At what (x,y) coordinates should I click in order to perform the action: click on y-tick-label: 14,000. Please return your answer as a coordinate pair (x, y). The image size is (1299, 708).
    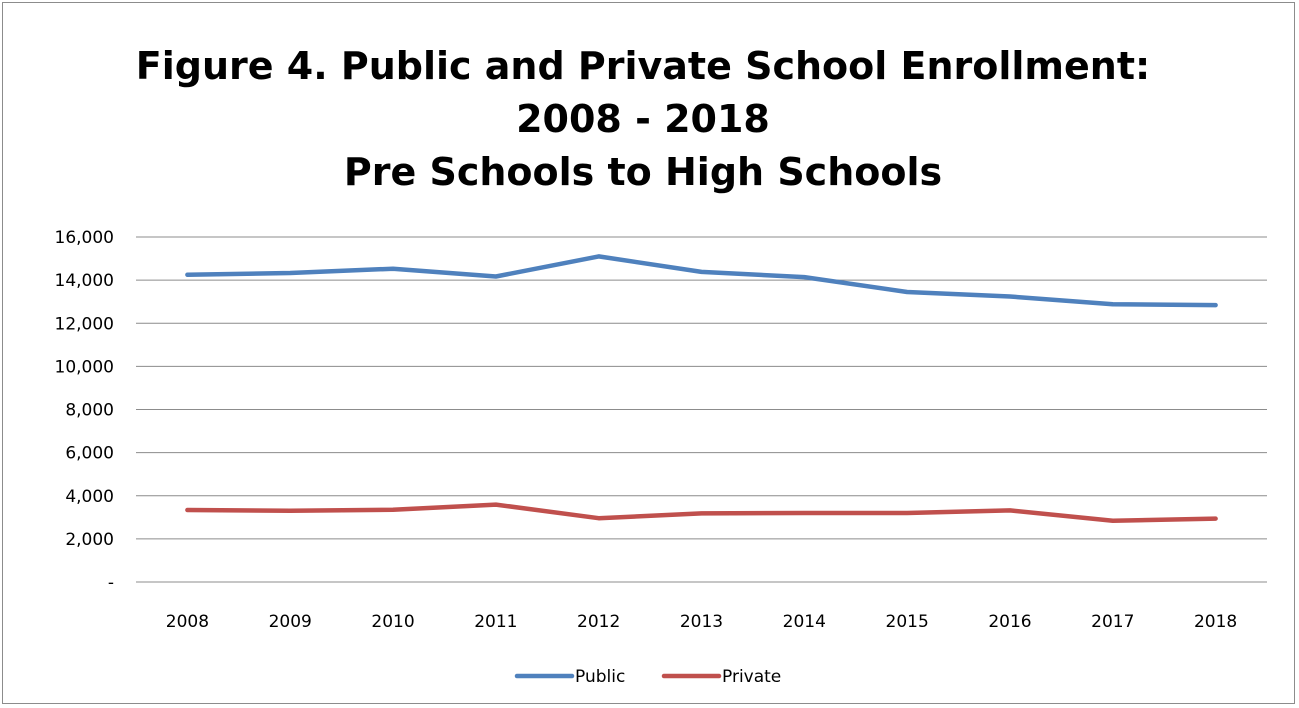
    Looking at the image, I should click on (84, 281).